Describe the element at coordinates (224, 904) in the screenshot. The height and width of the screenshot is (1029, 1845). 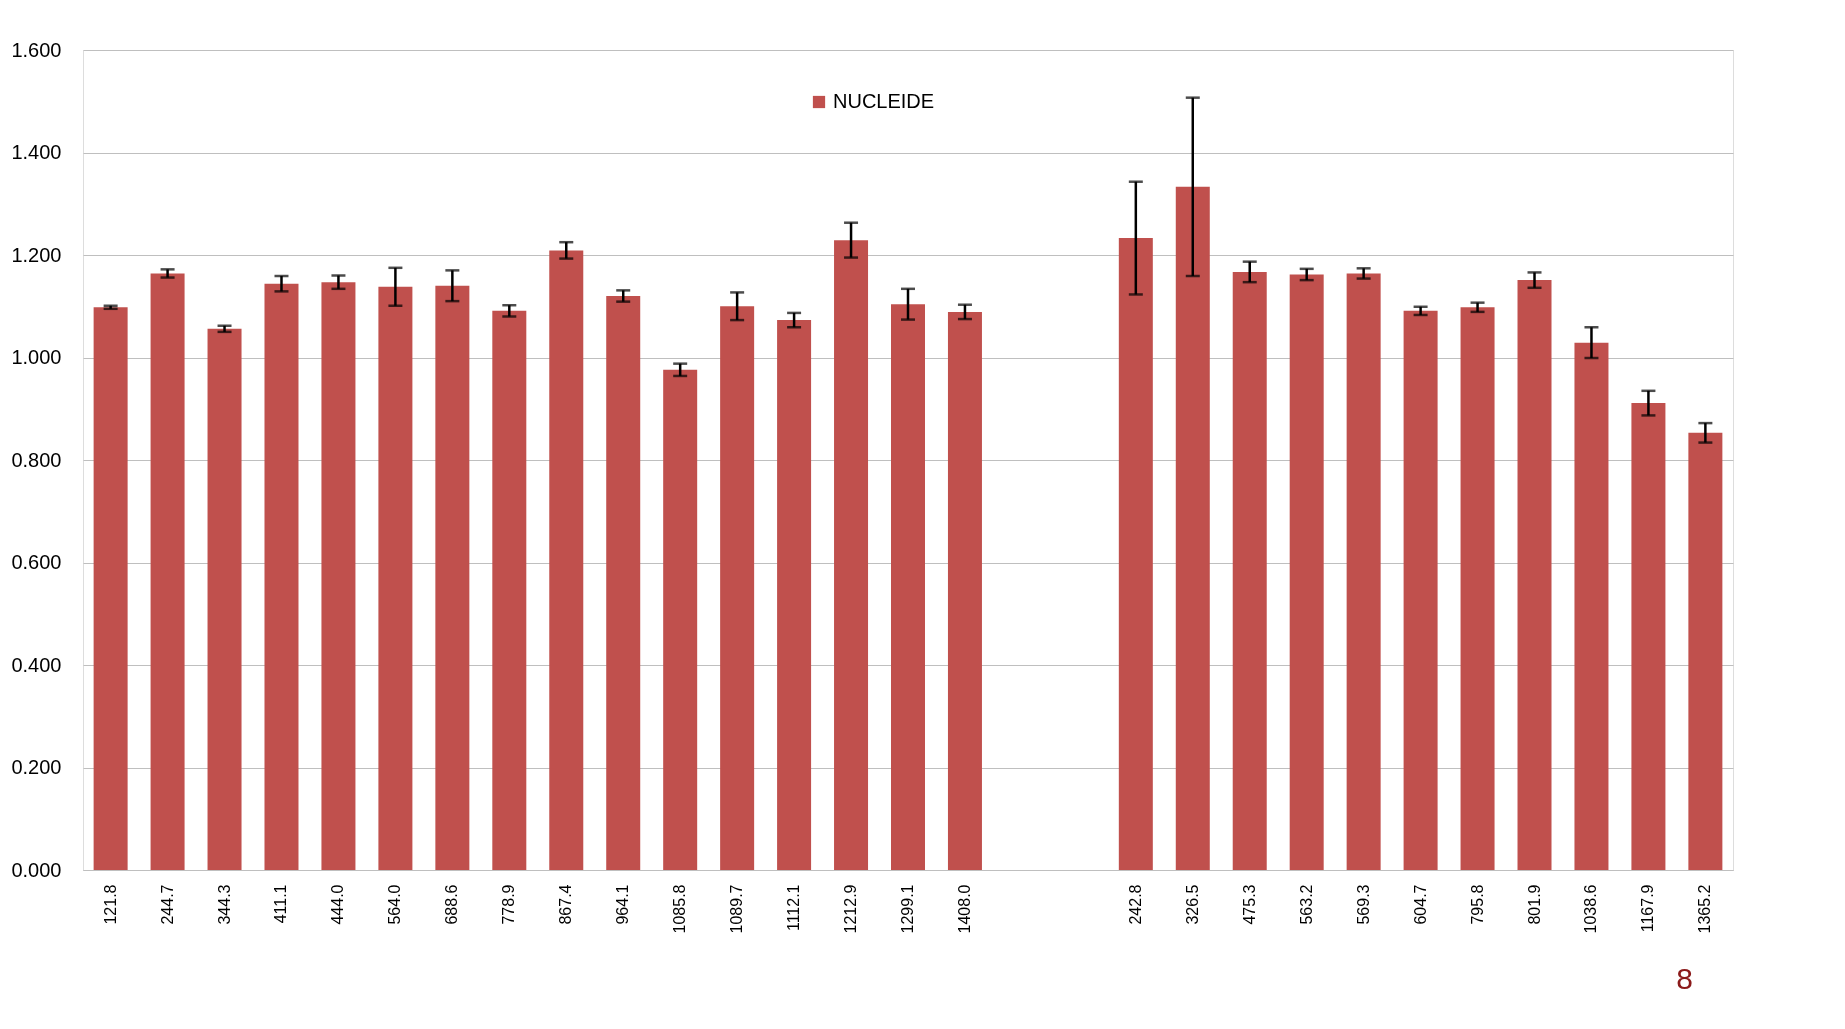
I see `x-tick-label: 344.3` at that location.